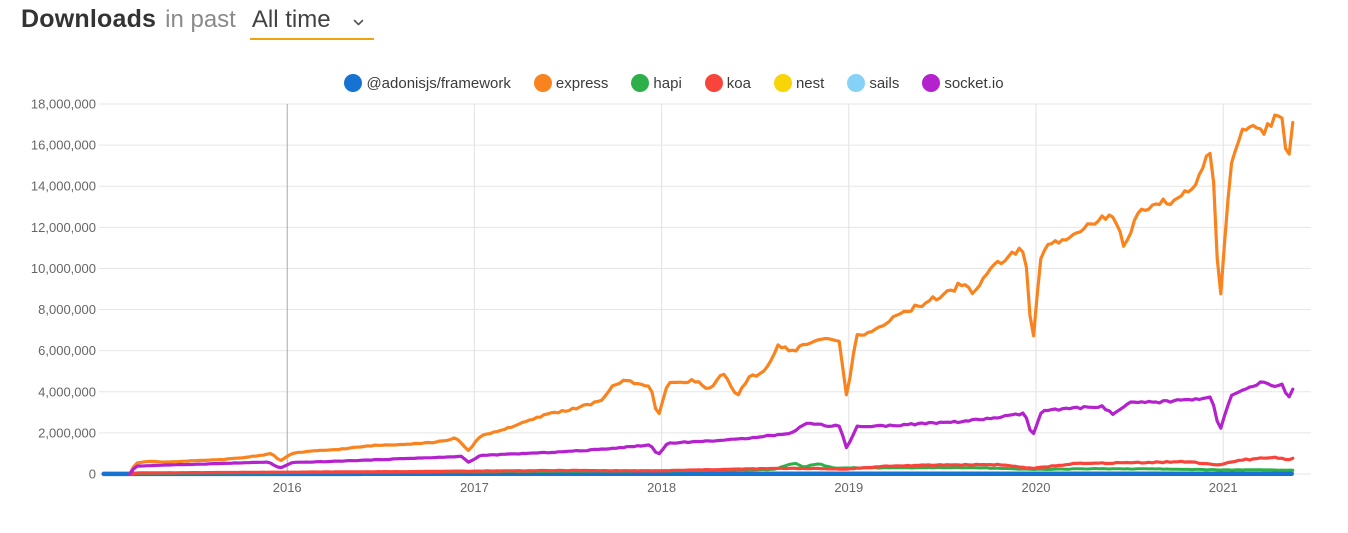  What do you see at coordinates (711, 465) in the screenshot?
I see `series-line-koa` at bounding box center [711, 465].